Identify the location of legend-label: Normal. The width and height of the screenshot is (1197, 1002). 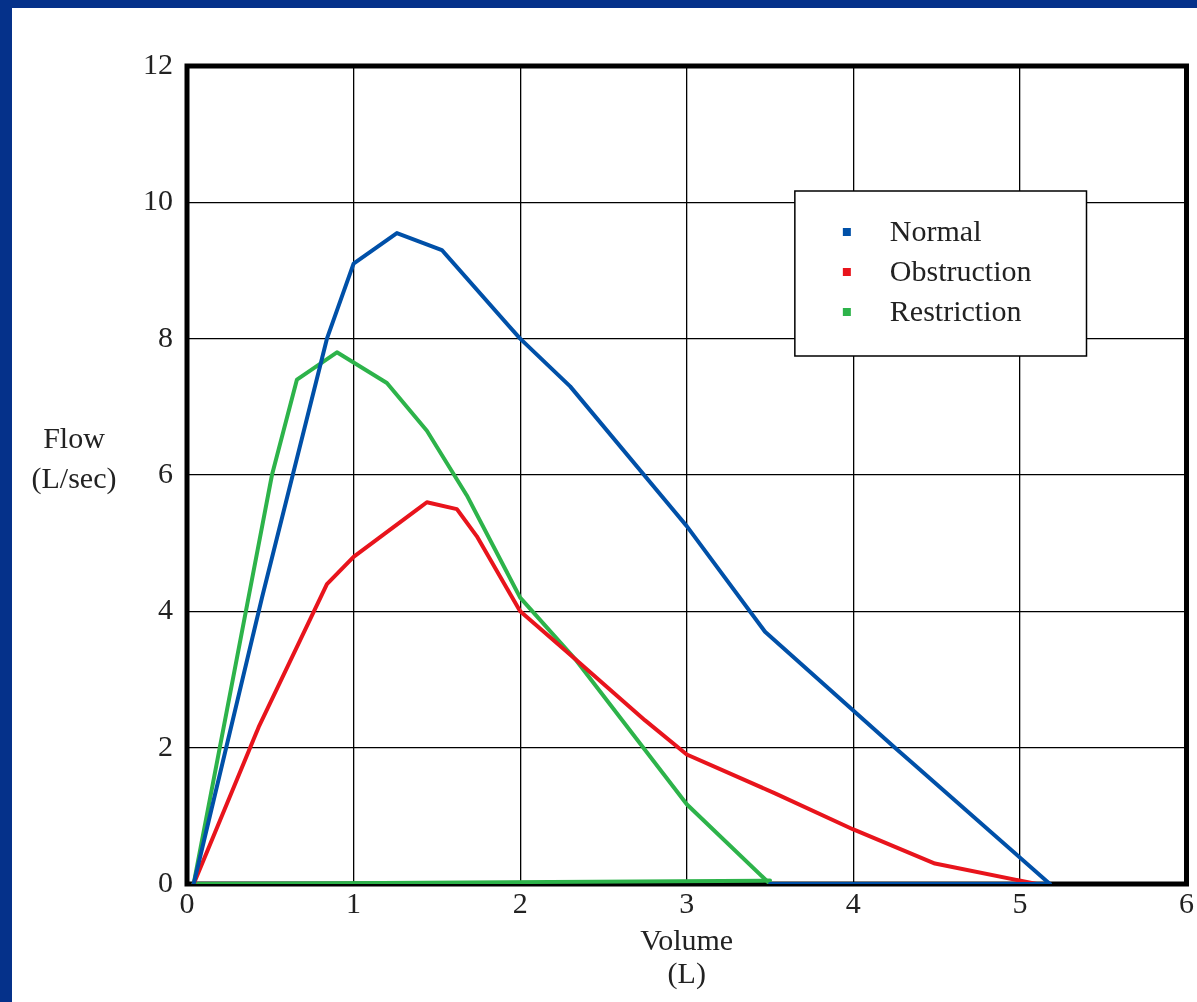
(935, 230).